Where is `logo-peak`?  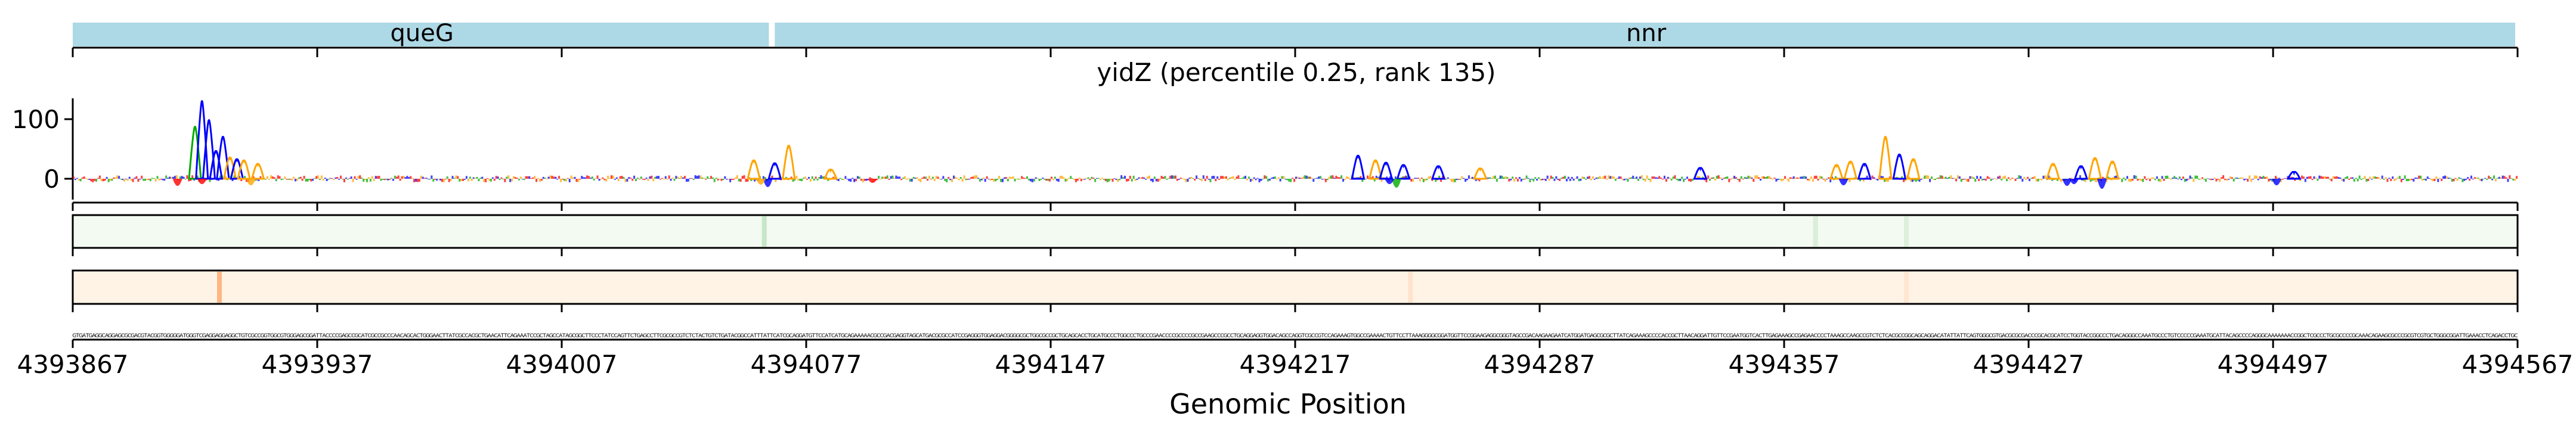
logo-peak is located at coordinates (1403, 172).